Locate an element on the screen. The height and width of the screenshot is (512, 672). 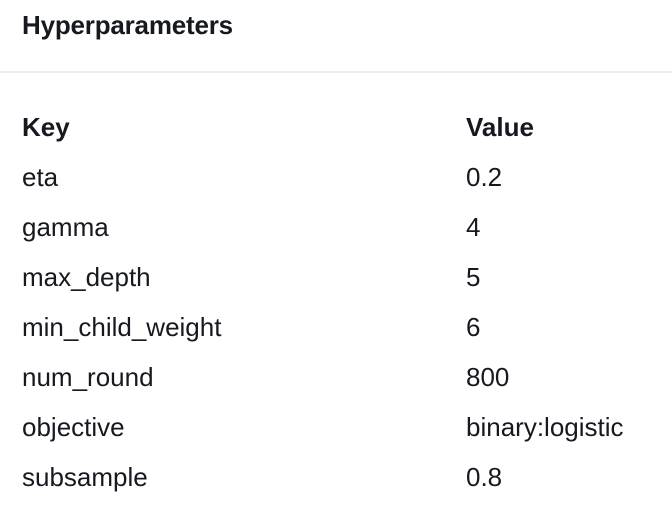
row-key: gamma is located at coordinates (65, 227).